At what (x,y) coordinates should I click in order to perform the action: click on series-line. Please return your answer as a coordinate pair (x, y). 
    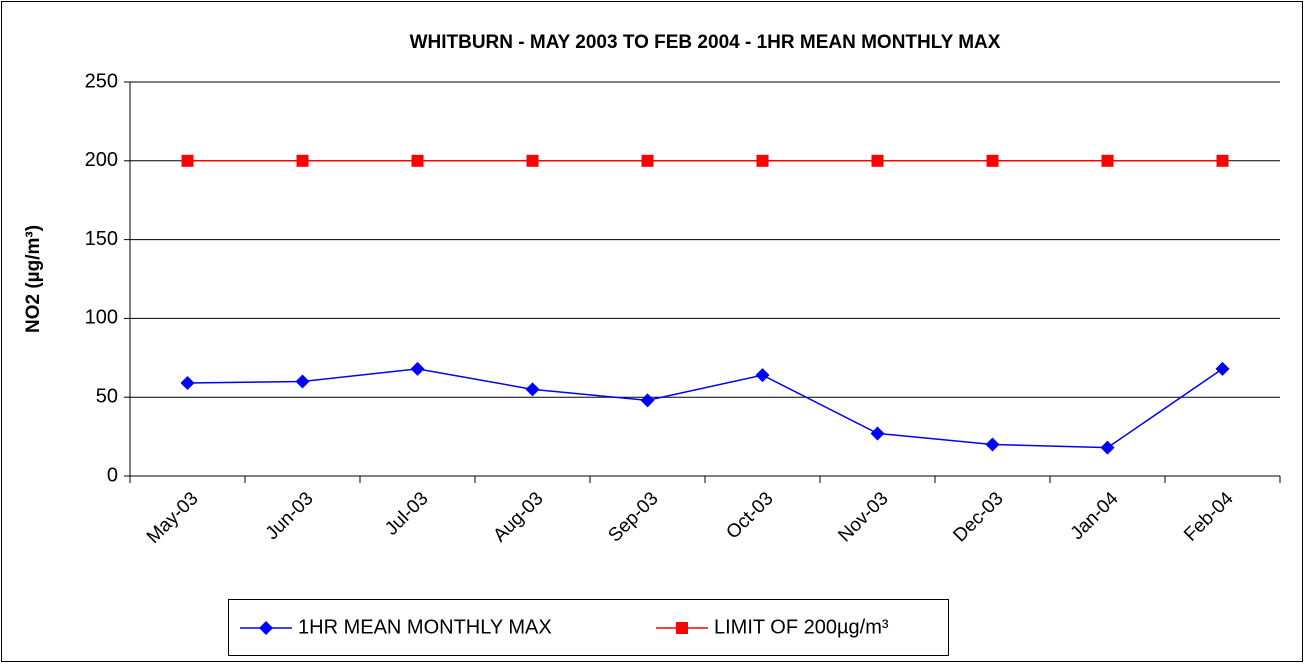
    Looking at the image, I should click on (705, 408).